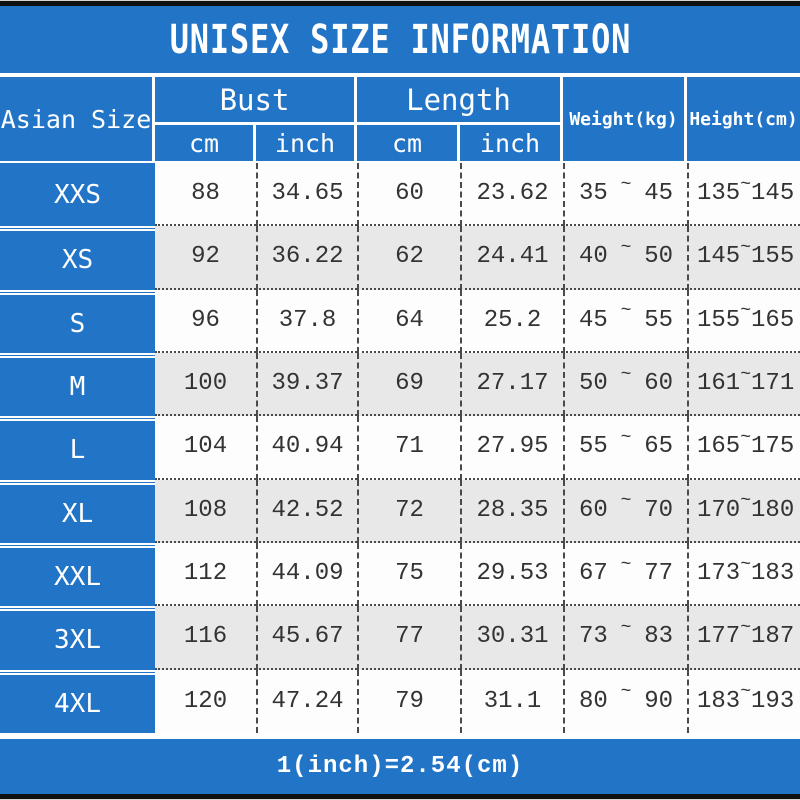  Describe the element at coordinates (408, 321) in the screenshot. I see `length-cm-value: 64` at that location.